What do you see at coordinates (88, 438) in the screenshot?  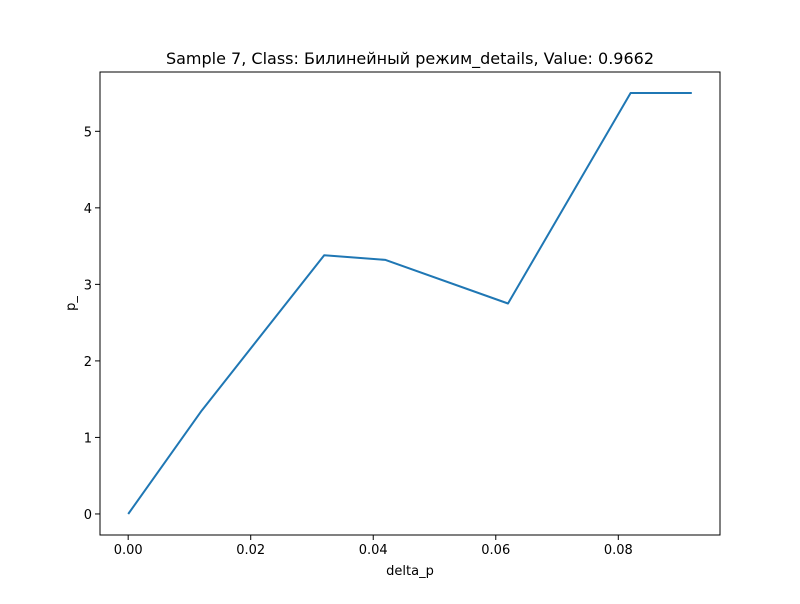 I see `y-tick-label: 1` at bounding box center [88, 438].